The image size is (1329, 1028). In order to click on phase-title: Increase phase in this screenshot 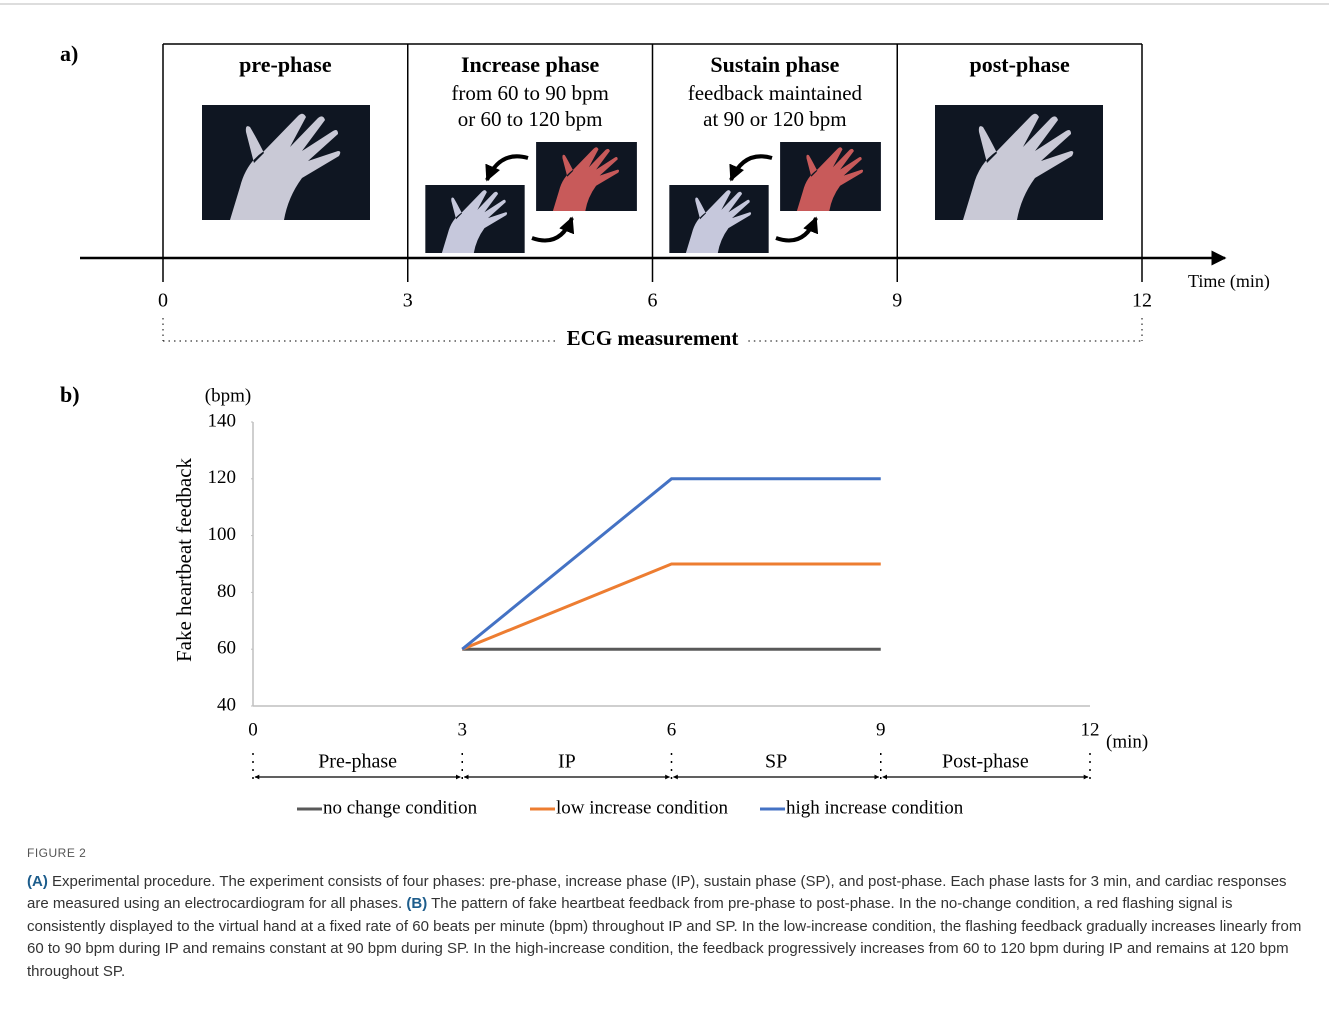, I will do `click(530, 64)`.